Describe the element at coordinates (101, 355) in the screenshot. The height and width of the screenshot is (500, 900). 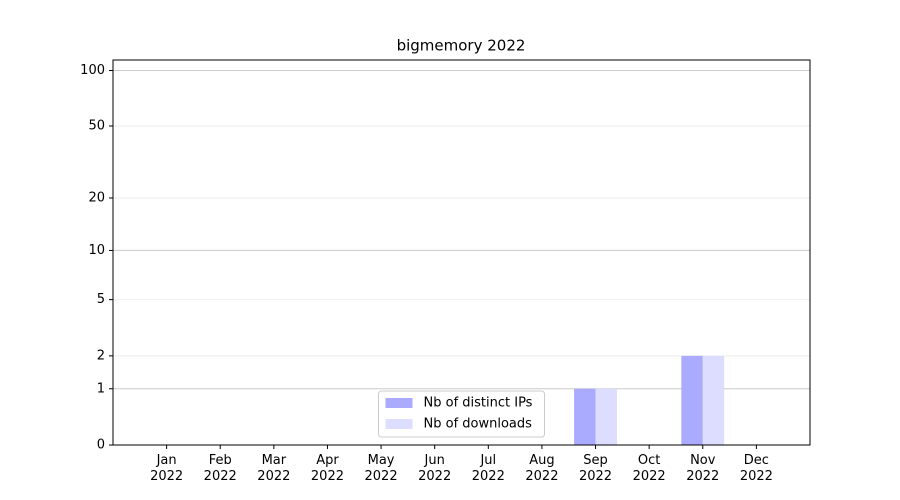
I see `y-tick-label: 2` at that location.